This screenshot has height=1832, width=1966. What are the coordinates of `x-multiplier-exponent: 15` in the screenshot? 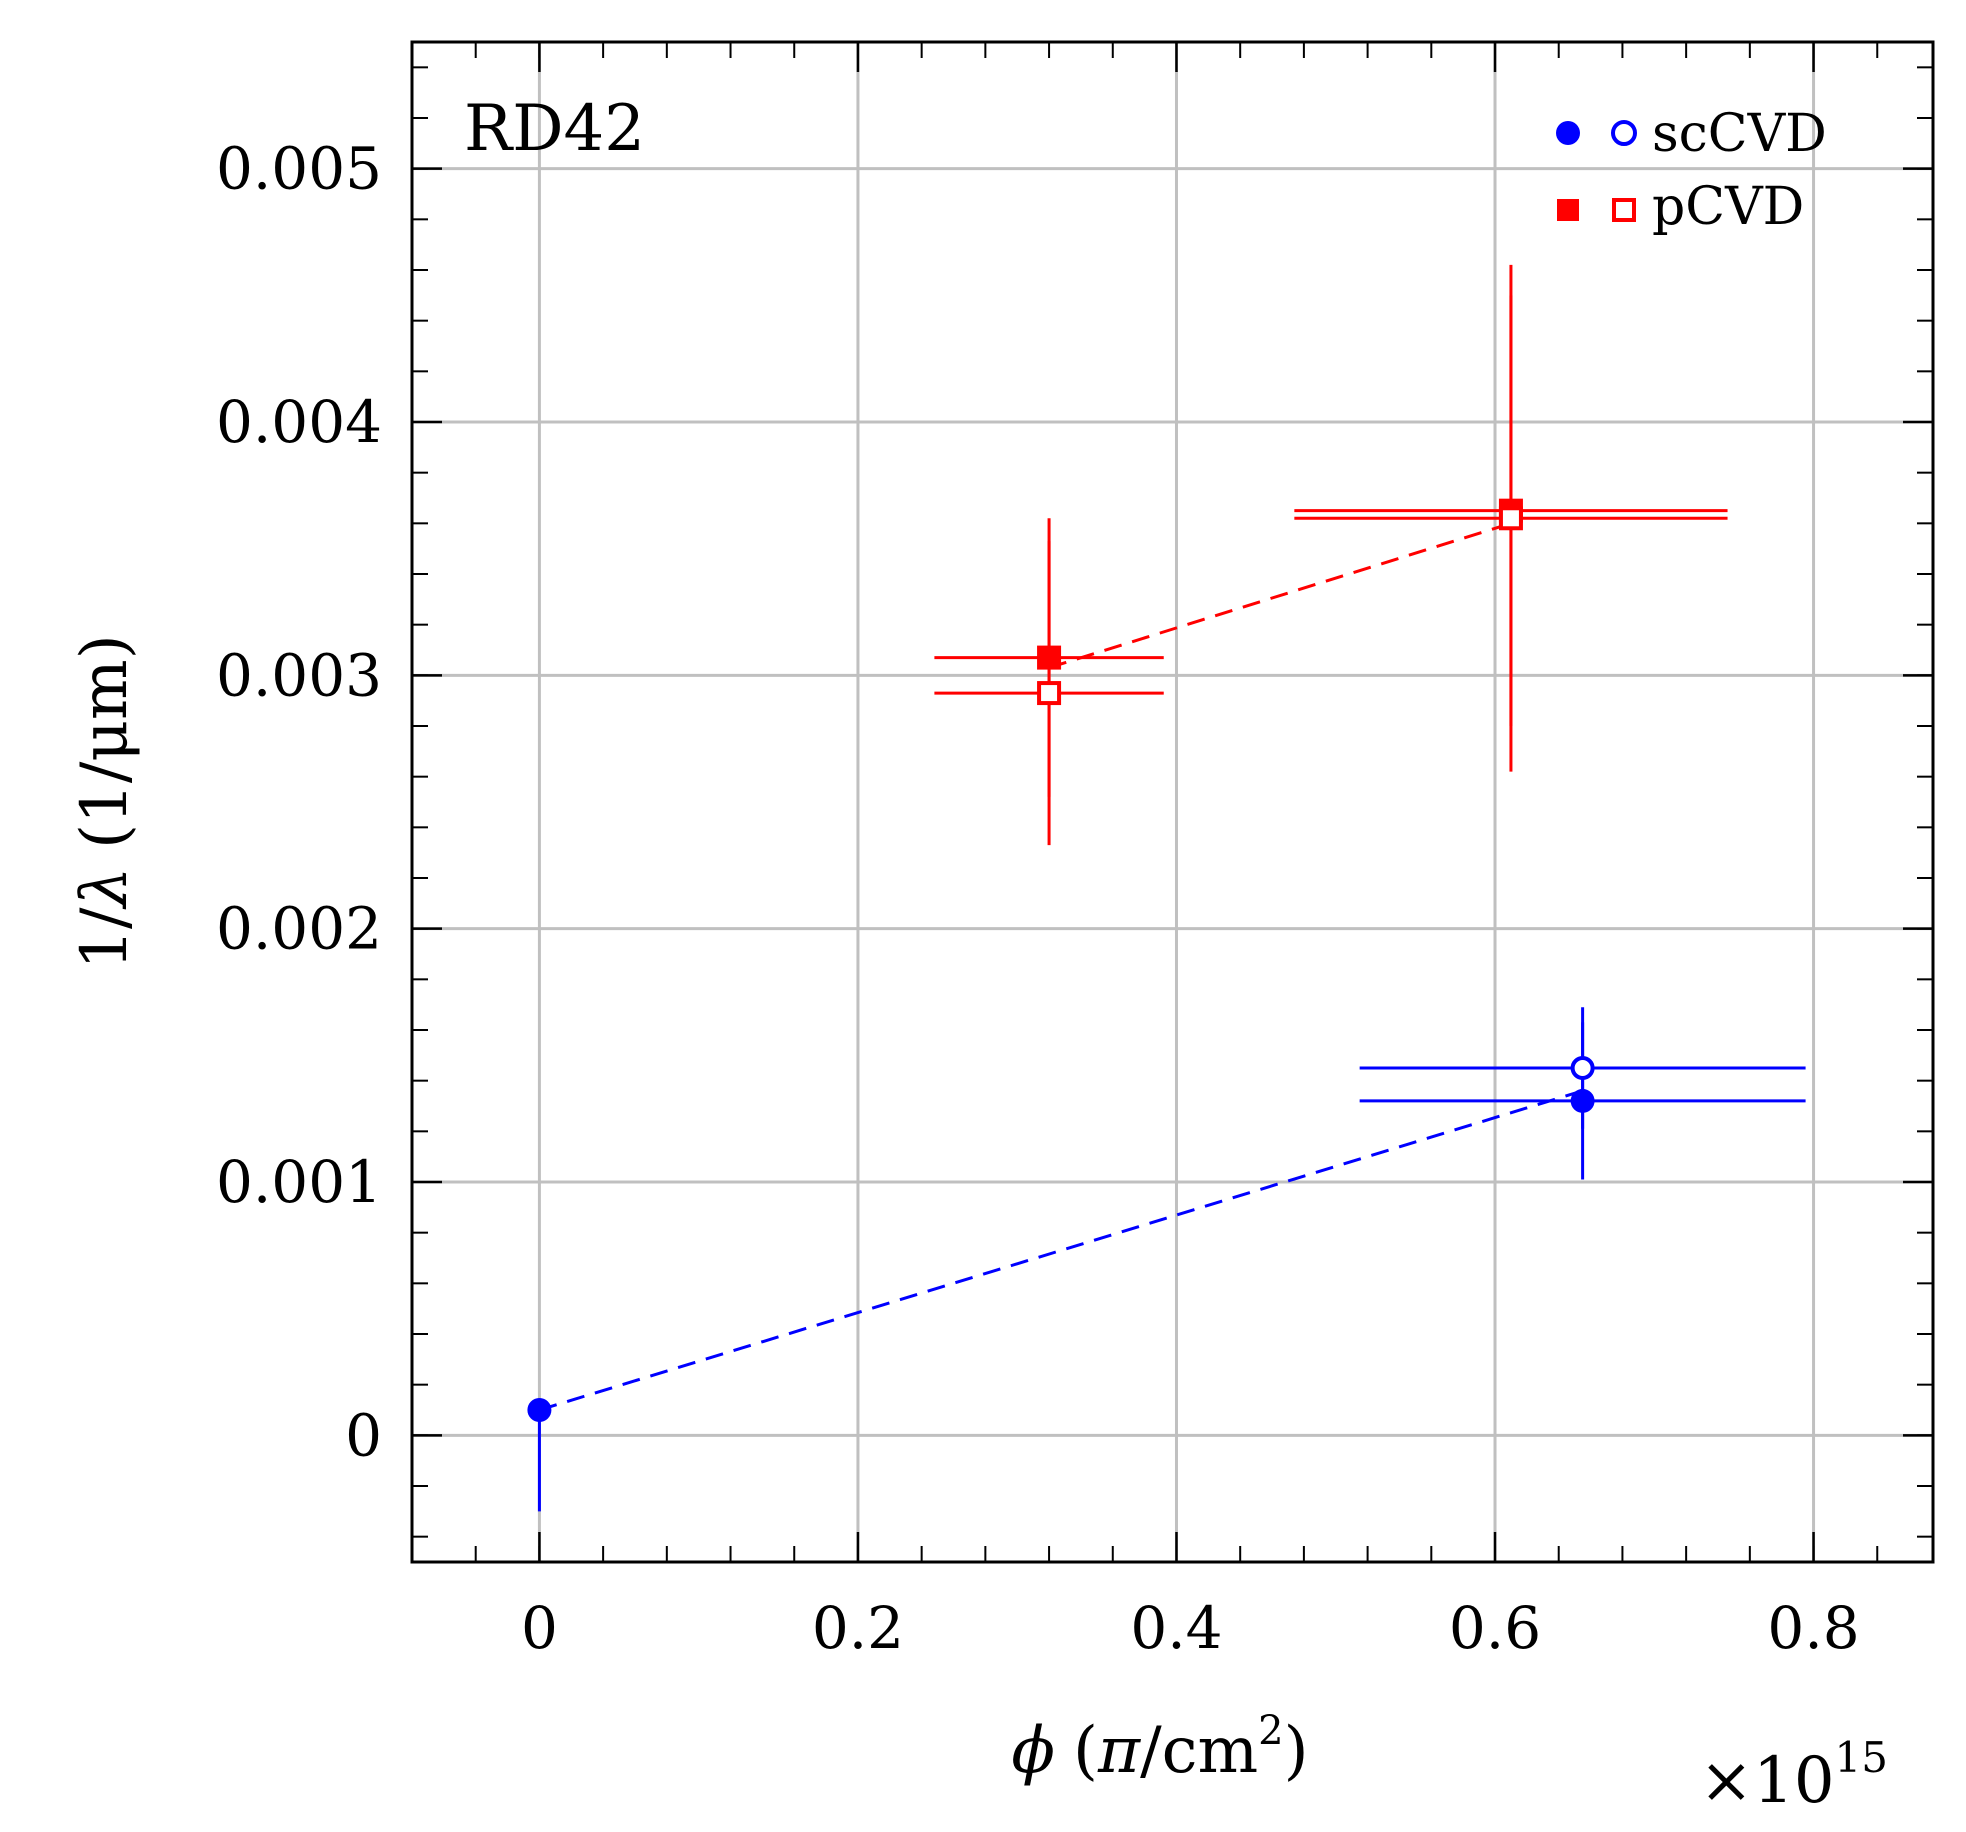 It's located at (1861, 1757).